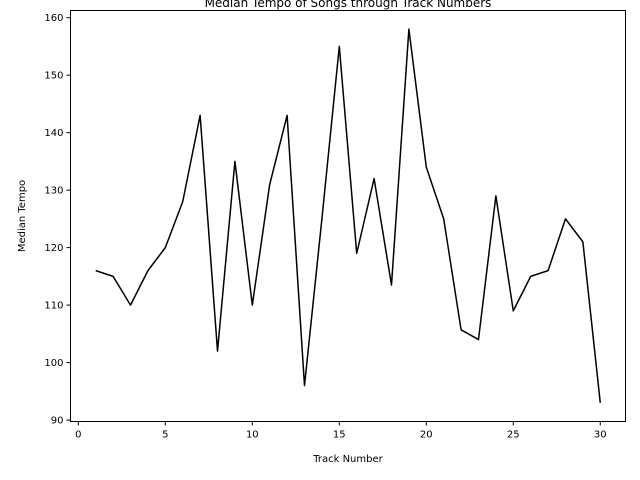 Image resolution: width=640 pixels, height=480 pixels. Describe the element at coordinates (53, 191) in the screenshot. I see `y-tick-label: 130` at that location.